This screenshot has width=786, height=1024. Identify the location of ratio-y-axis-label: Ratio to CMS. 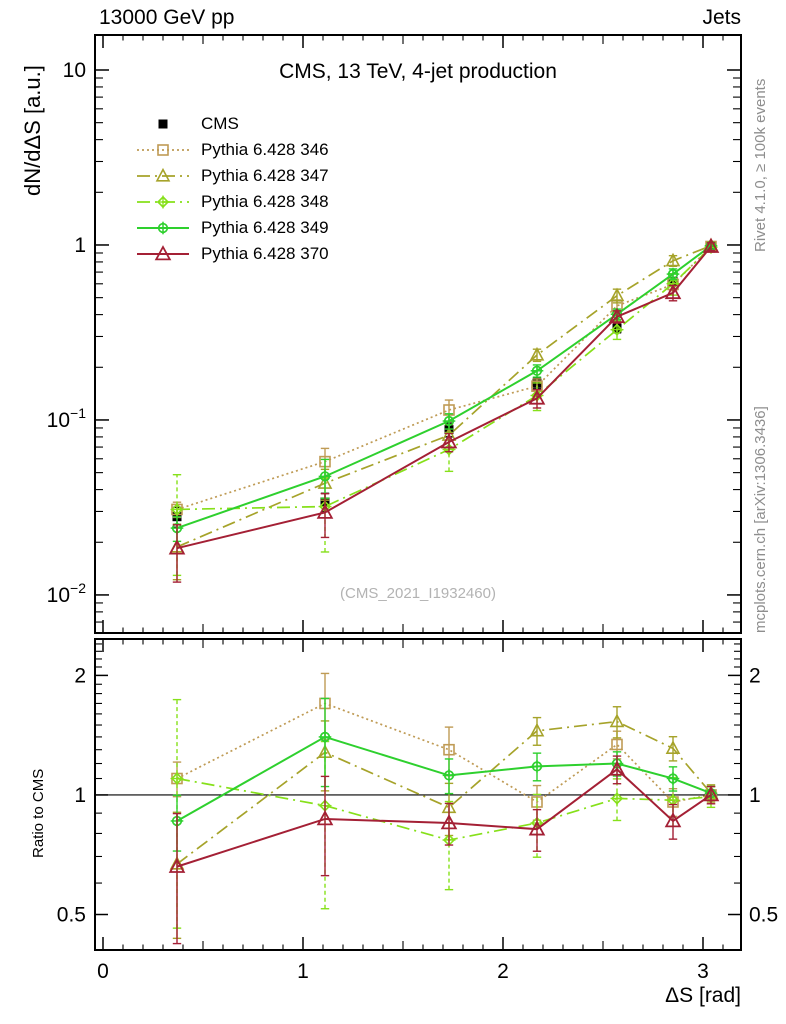
(38, 813).